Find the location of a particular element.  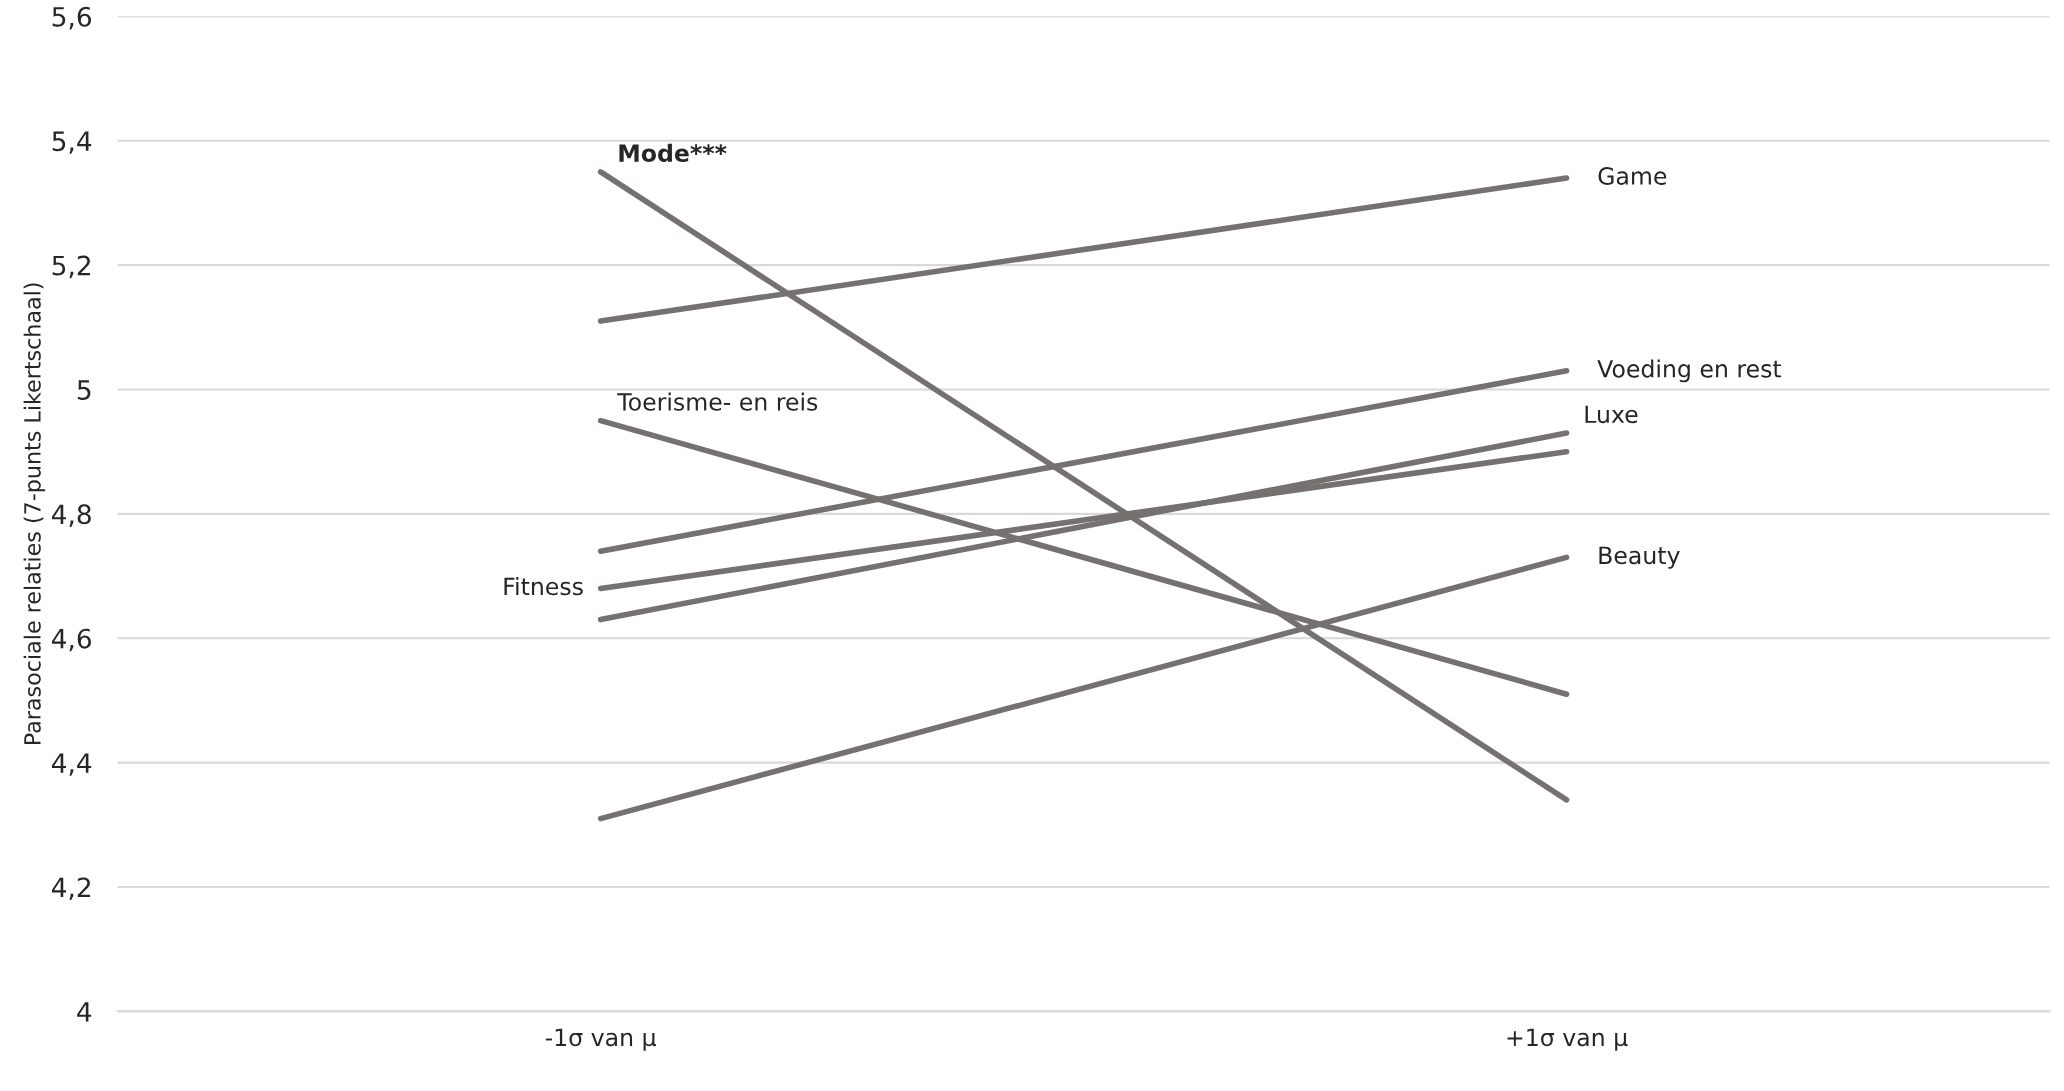

x-tick-label: +1σ van μ is located at coordinates (1567, 1039).